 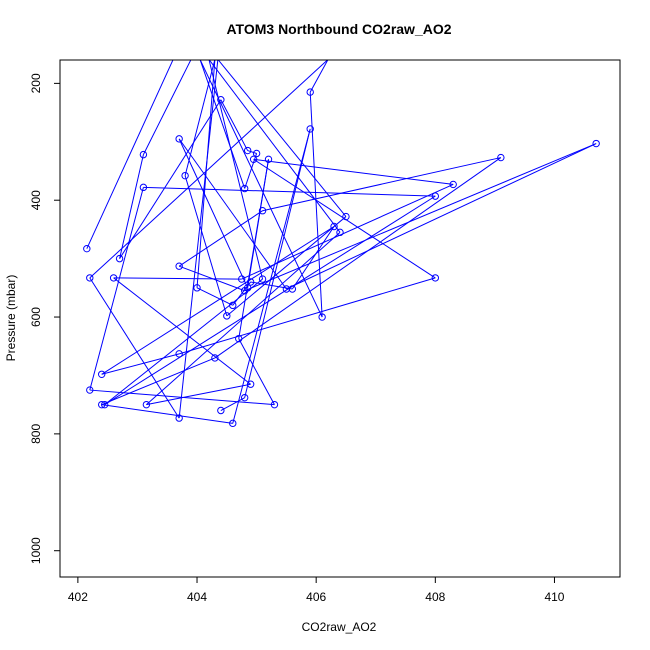 I want to click on x-tick-label: 408, so click(x=435, y=597).